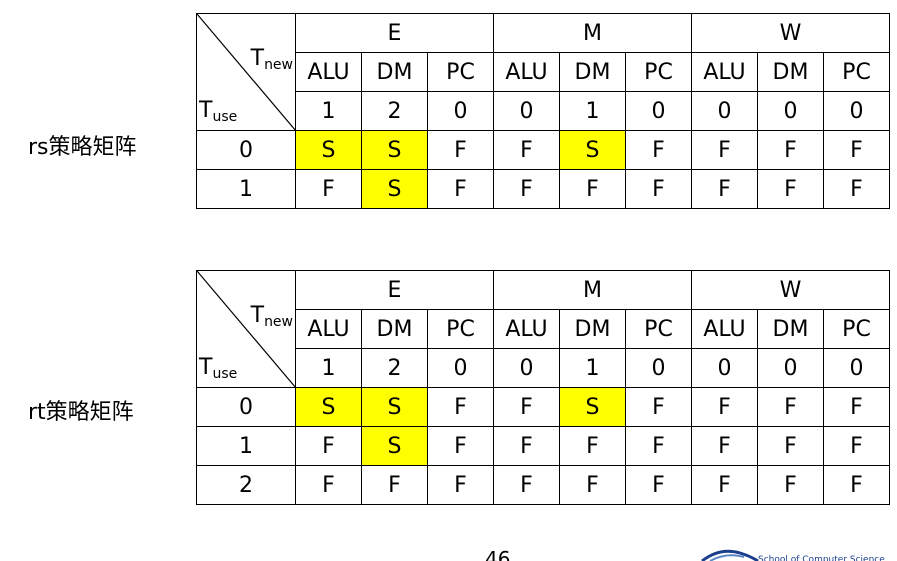 This screenshot has height=561, width=897. What do you see at coordinates (81, 412) in the screenshot?
I see `rt-matrix-label: rt策略矩阵` at bounding box center [81, 412].